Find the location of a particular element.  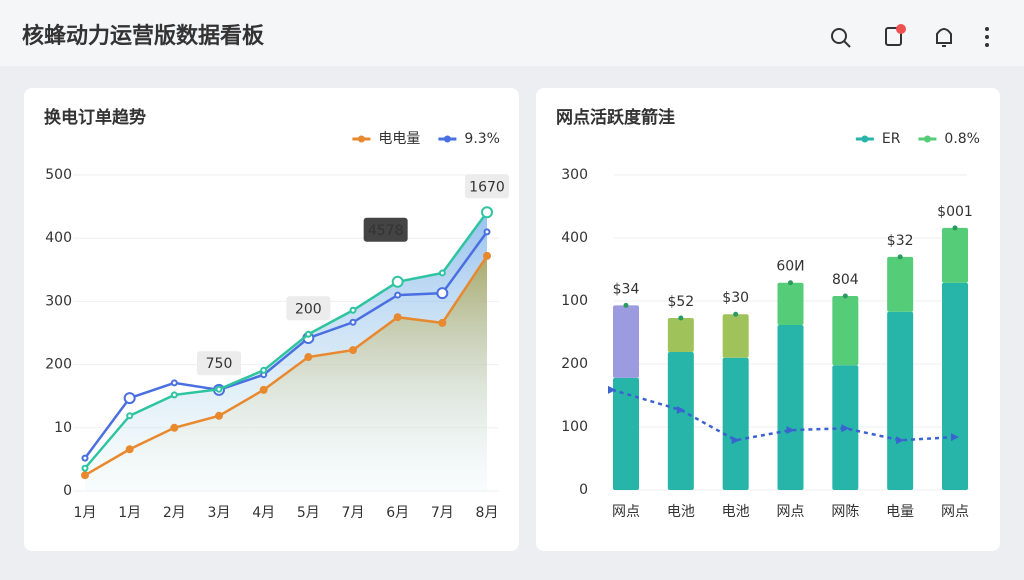

clipboard-icon is located at coordinates (895, 35).